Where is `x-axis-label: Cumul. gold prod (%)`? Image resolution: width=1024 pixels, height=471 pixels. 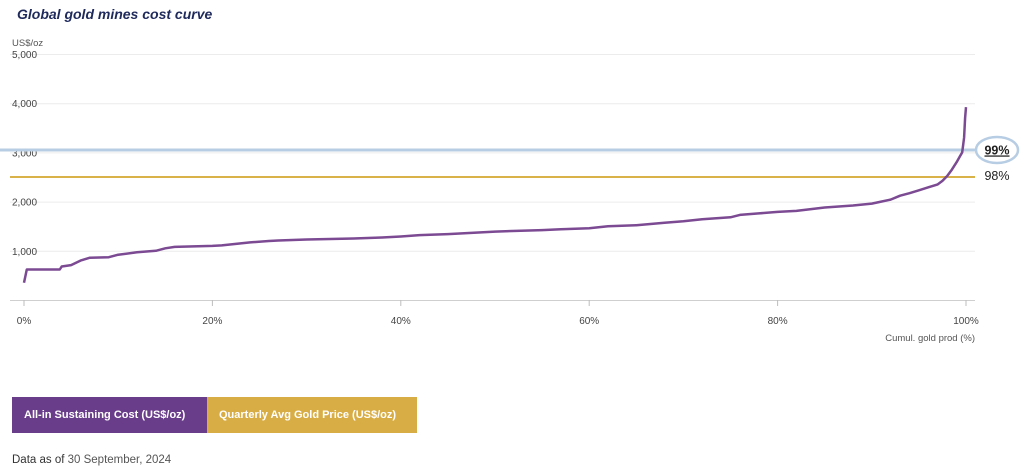 x-axis-label: Cumul. gold prod (%) is located at coordinates (930, 338).